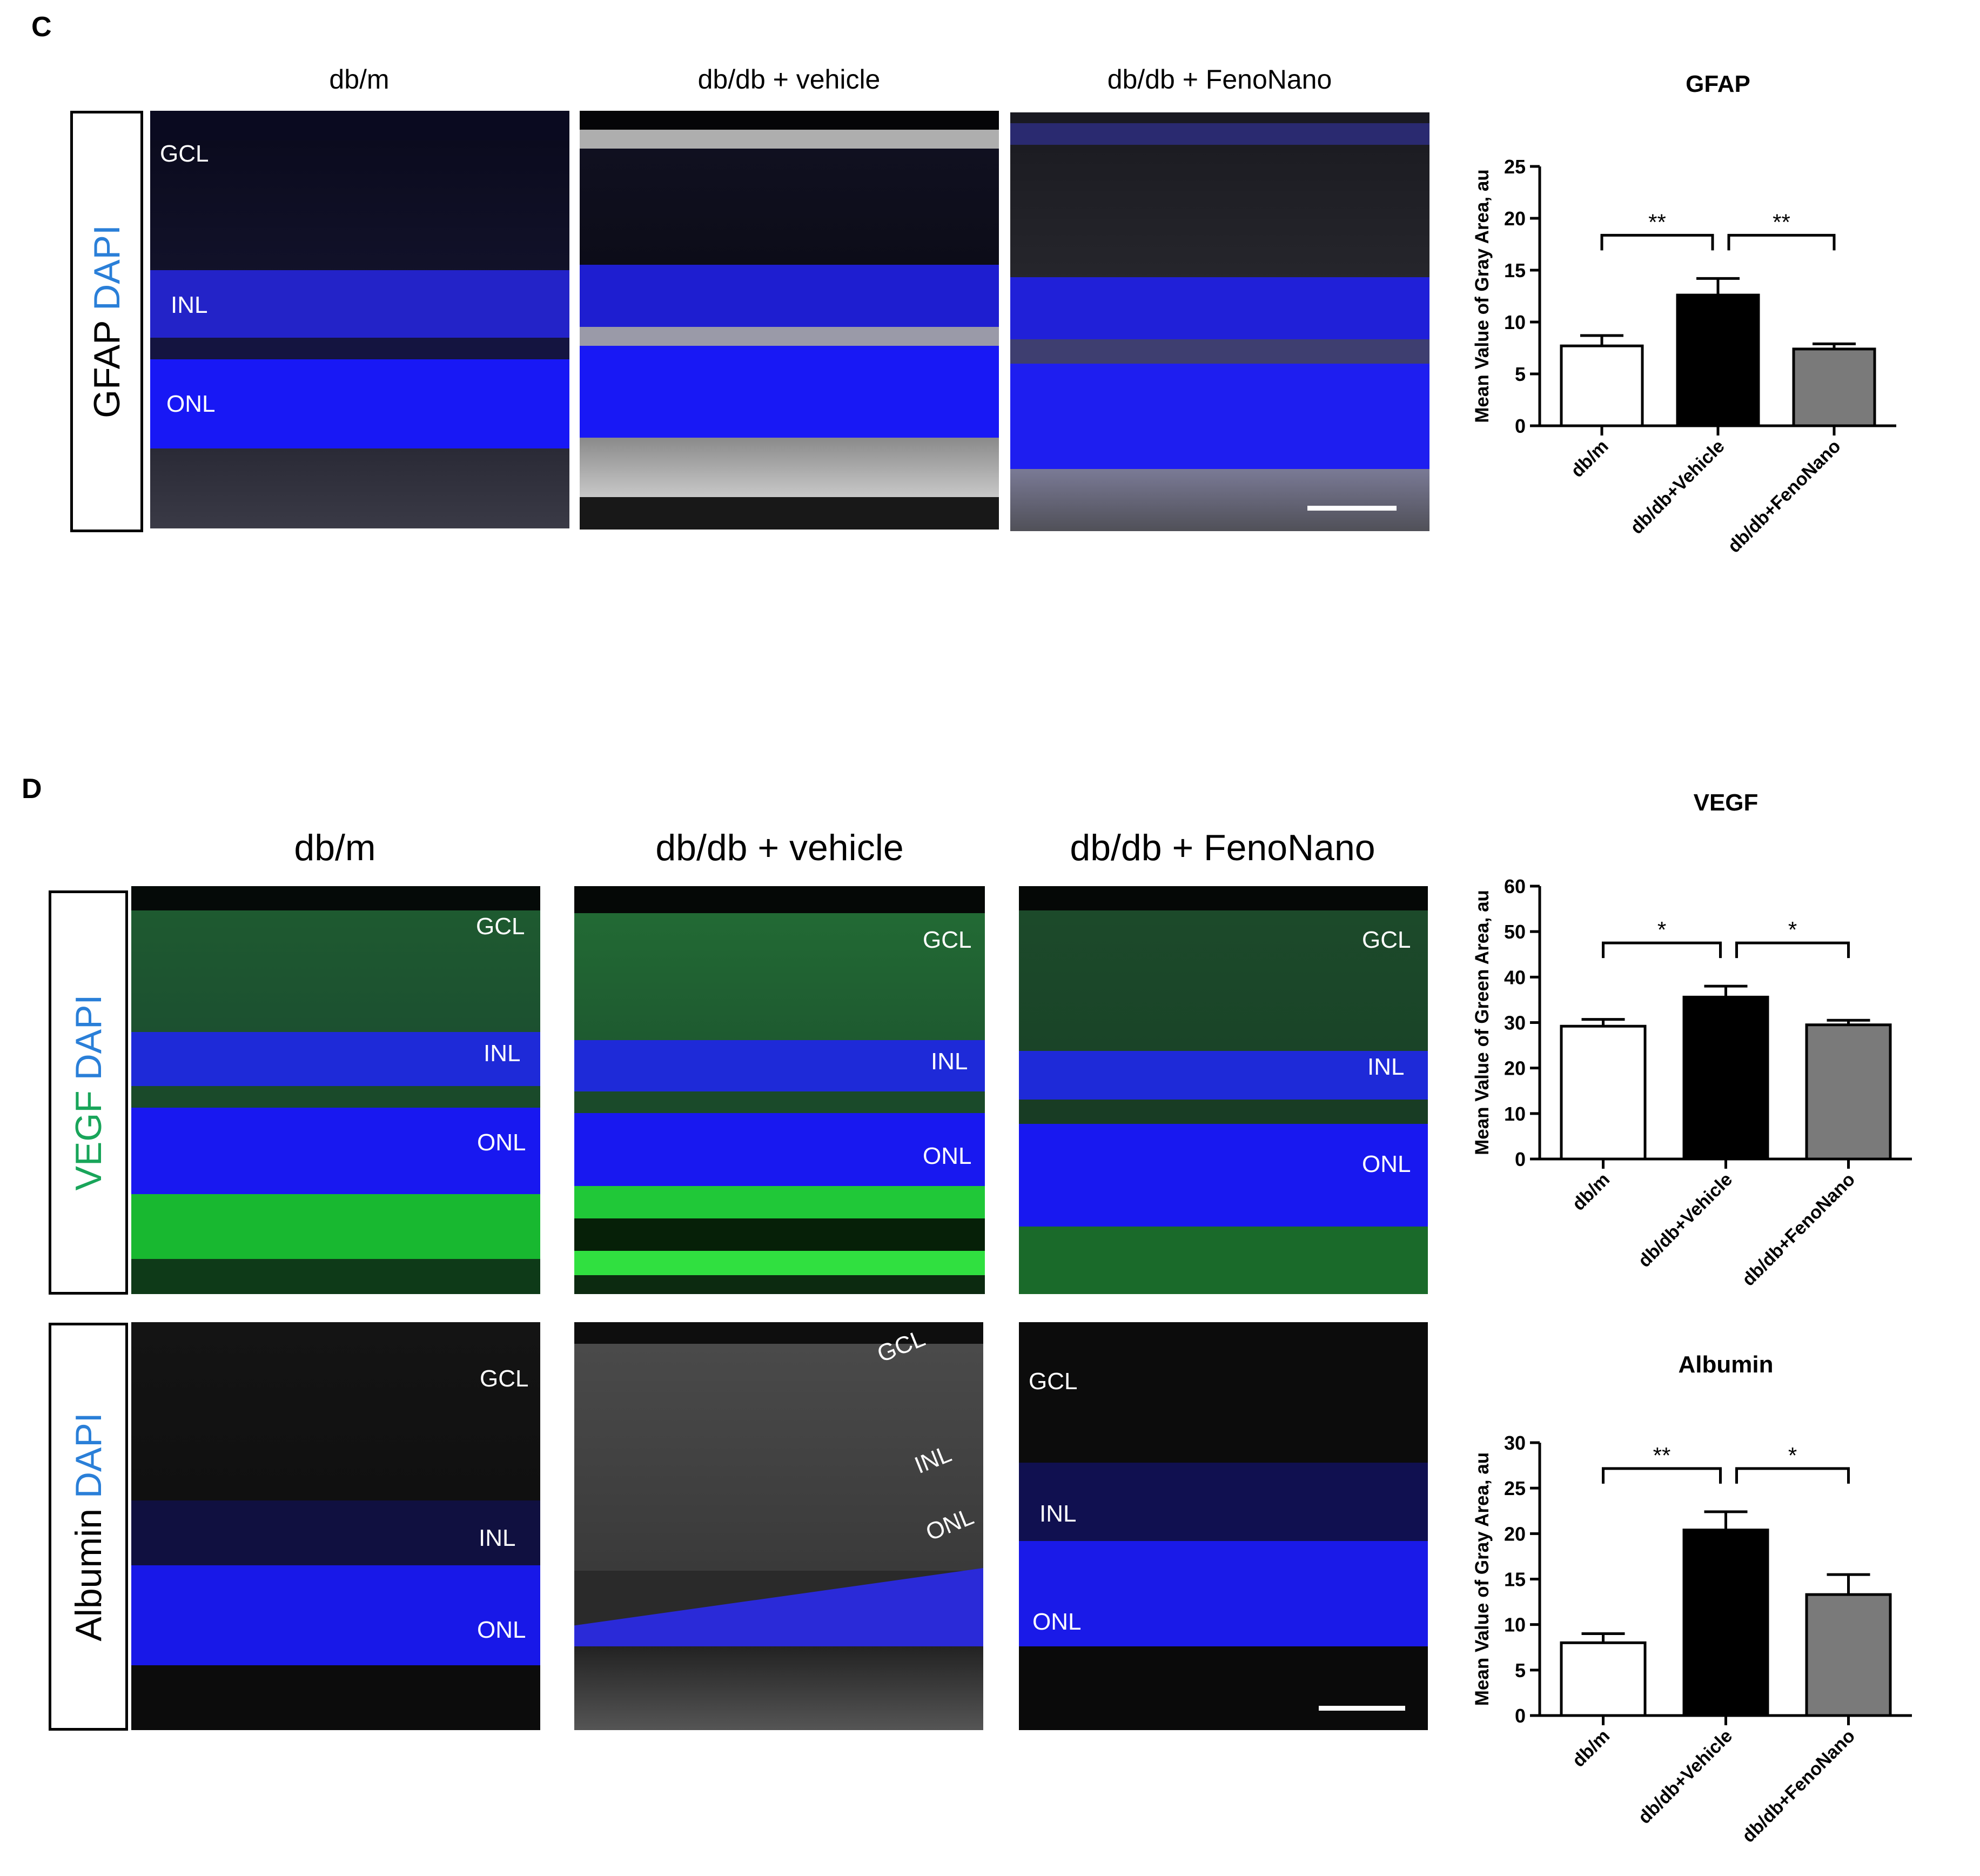 This screenshot has height=1876, width=1980. I want to click on gfap-stain-name: GFAP, so click(106, 369).